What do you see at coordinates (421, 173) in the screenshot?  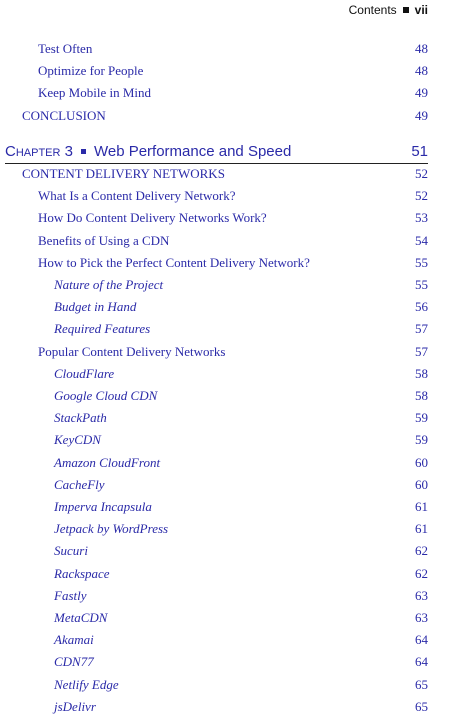 I see `toc-section-page: 52` at bounding box center [421, 173].